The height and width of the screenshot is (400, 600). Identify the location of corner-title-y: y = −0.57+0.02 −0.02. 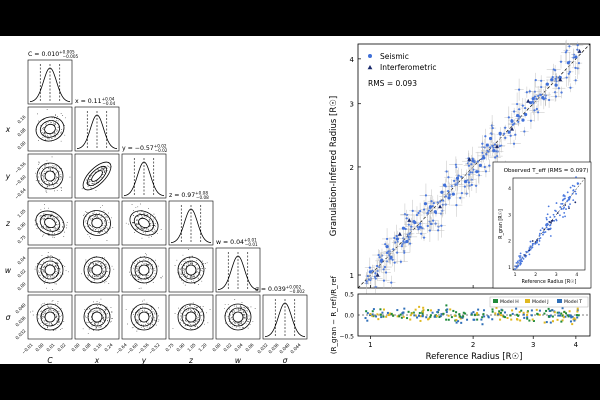
(145, 149).